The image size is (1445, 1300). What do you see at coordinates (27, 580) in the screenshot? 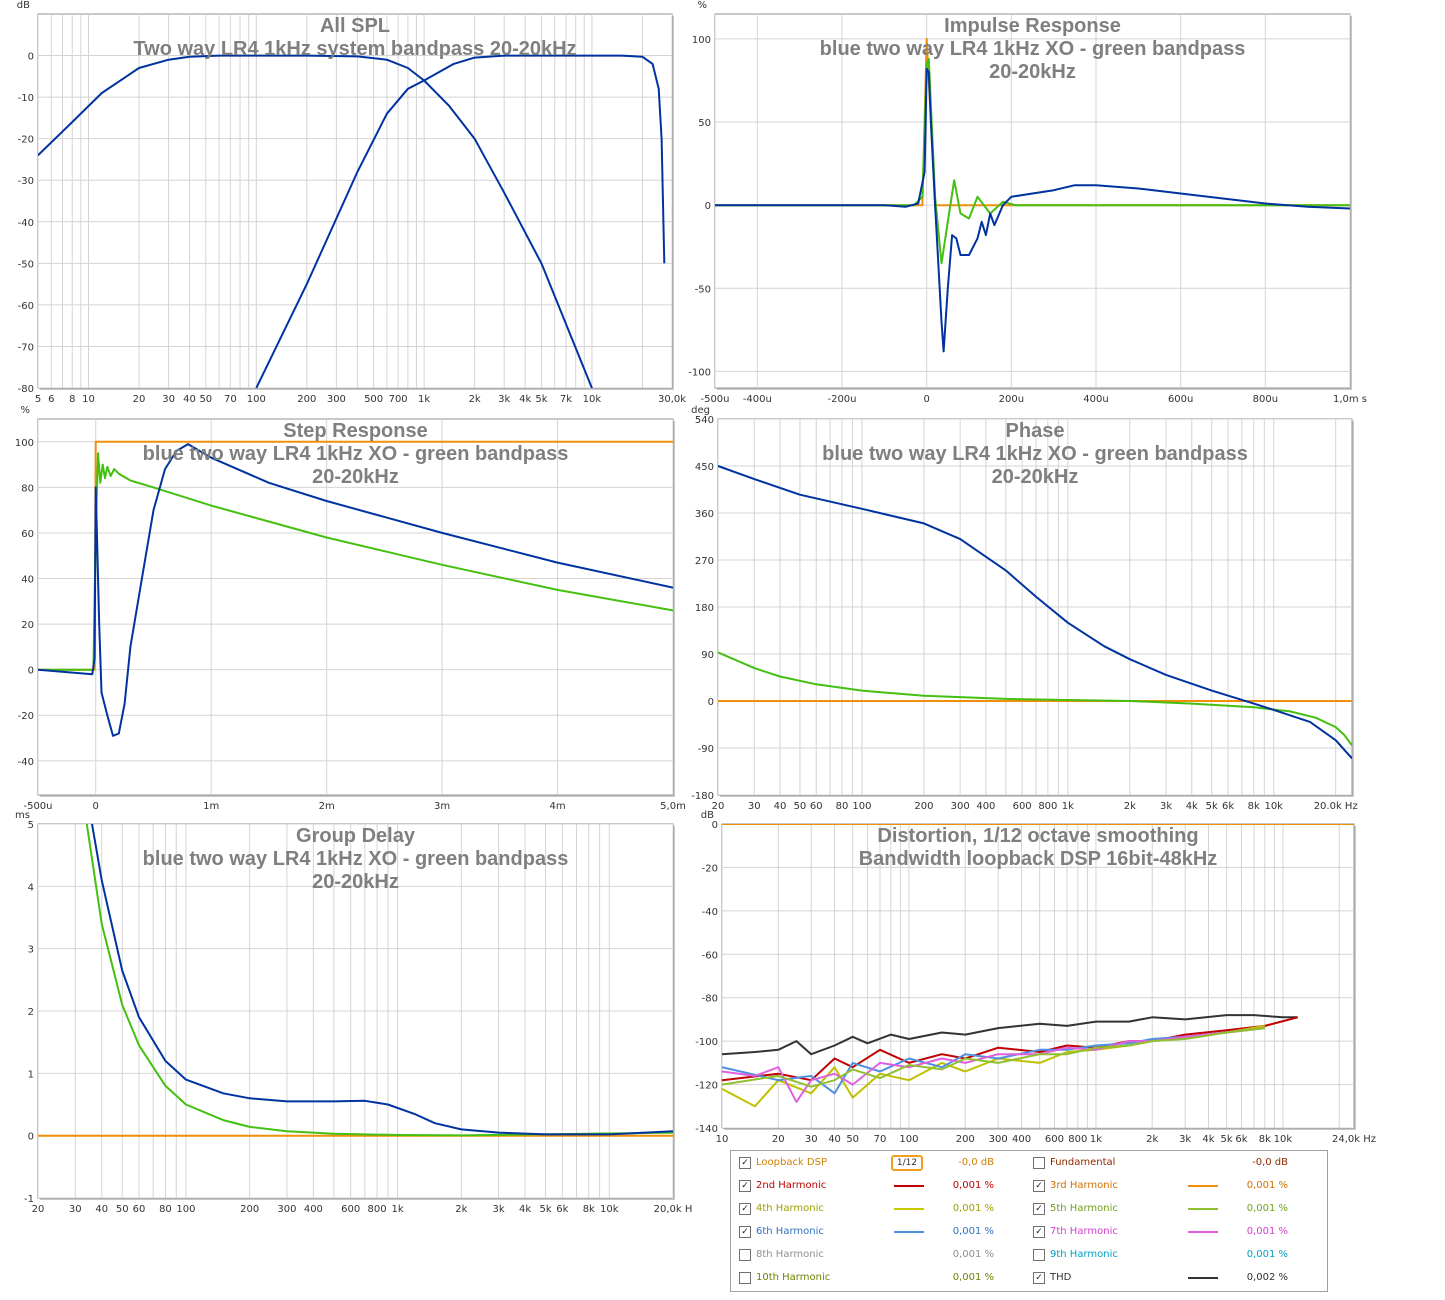
I see `y-tick-label: 40` at bounding box center [27, 580].